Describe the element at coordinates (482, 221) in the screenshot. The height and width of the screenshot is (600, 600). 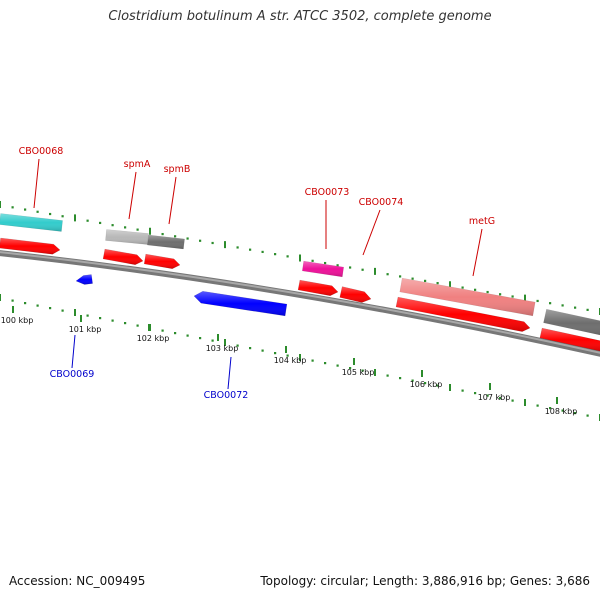
I see `gene-metg-label: metG` at that location.